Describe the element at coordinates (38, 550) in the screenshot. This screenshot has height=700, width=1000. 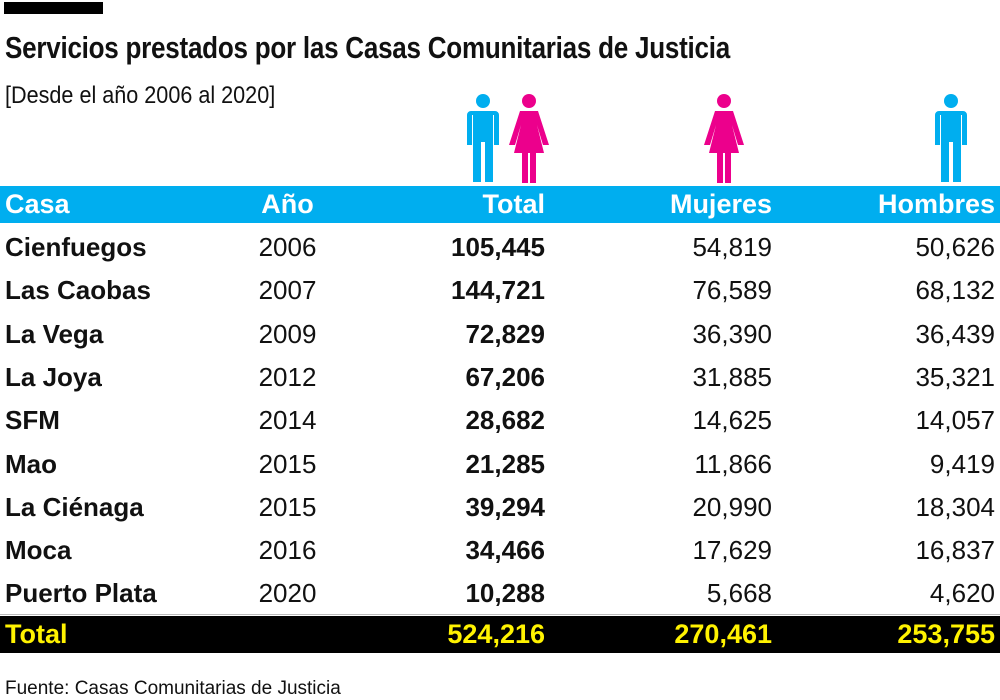
I see `cell-casa: Moca` at that location.